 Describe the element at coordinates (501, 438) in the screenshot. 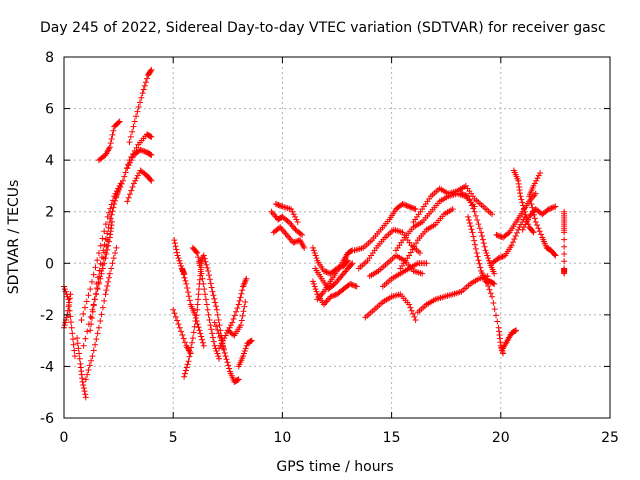

I see `x-tick-label: 20` at that location.